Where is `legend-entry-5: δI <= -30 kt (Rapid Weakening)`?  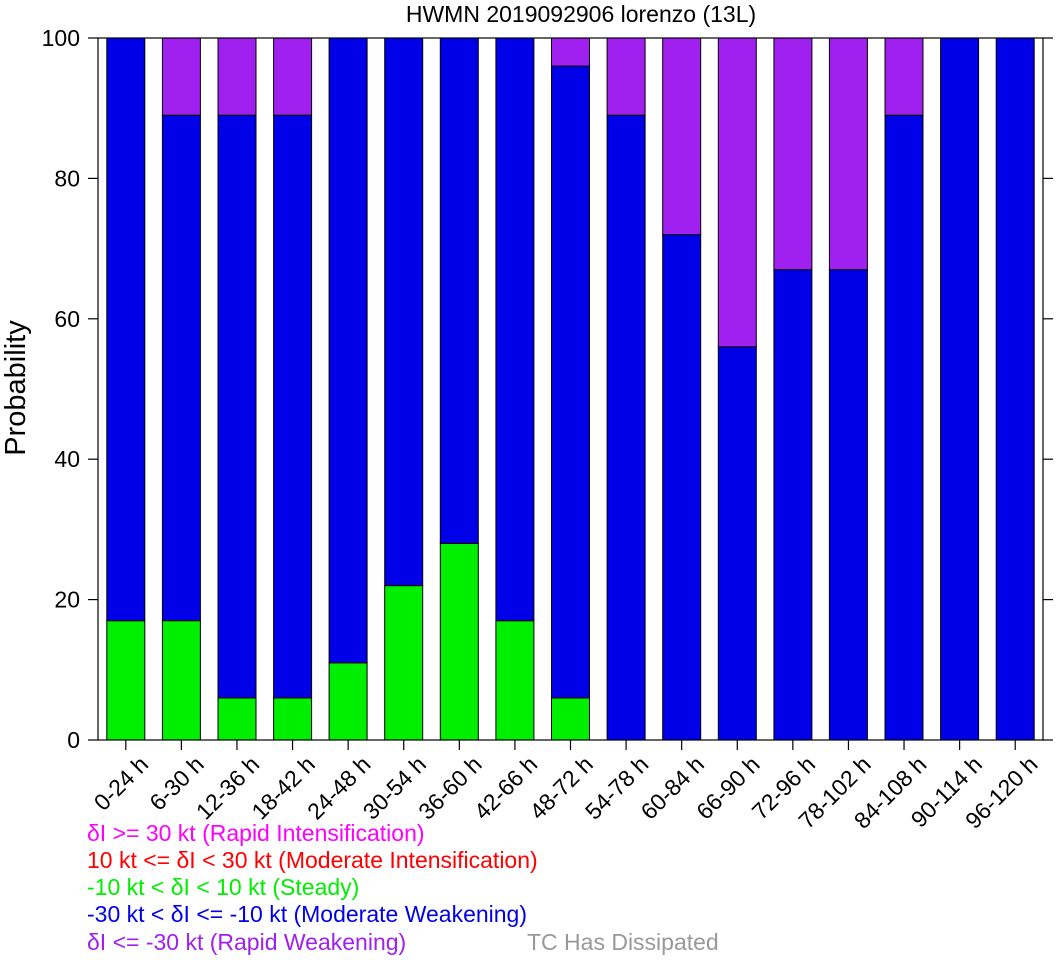 legend-entry-5: δI <= -30 kt (Rapid Weakening) is located at coordinates (247, 942).